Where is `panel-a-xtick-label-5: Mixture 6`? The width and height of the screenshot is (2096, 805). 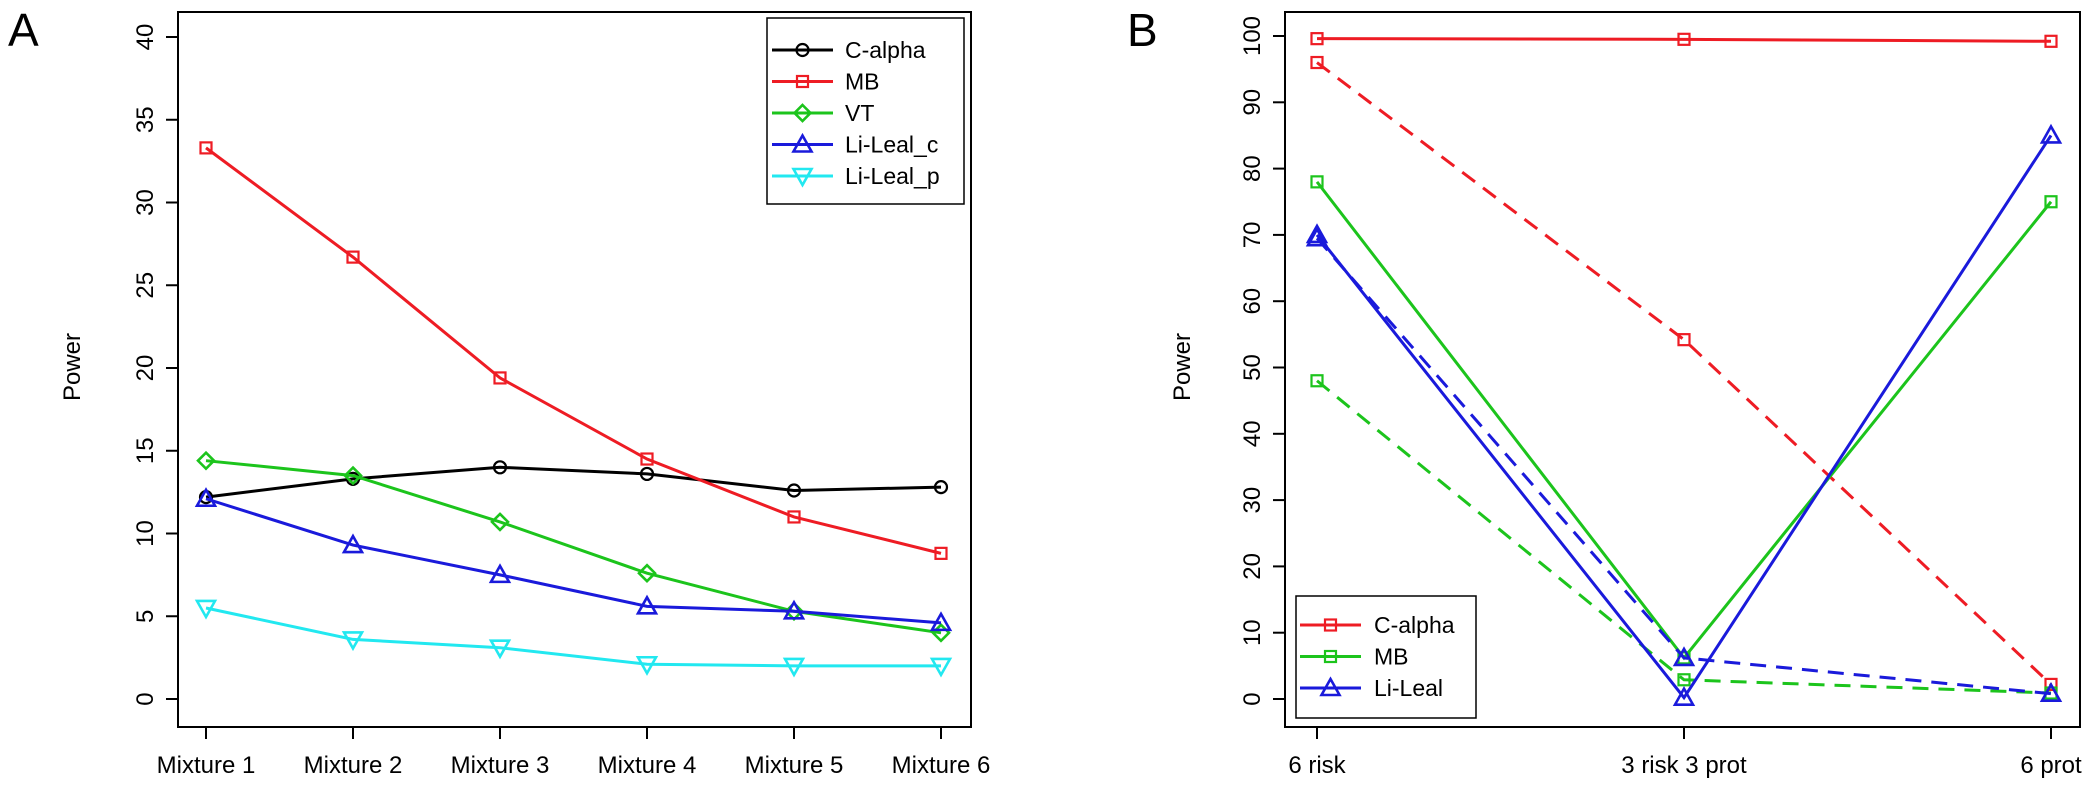
panel-a-xtick-label-5: Mixture 6 is located at coordinates (941, 765).